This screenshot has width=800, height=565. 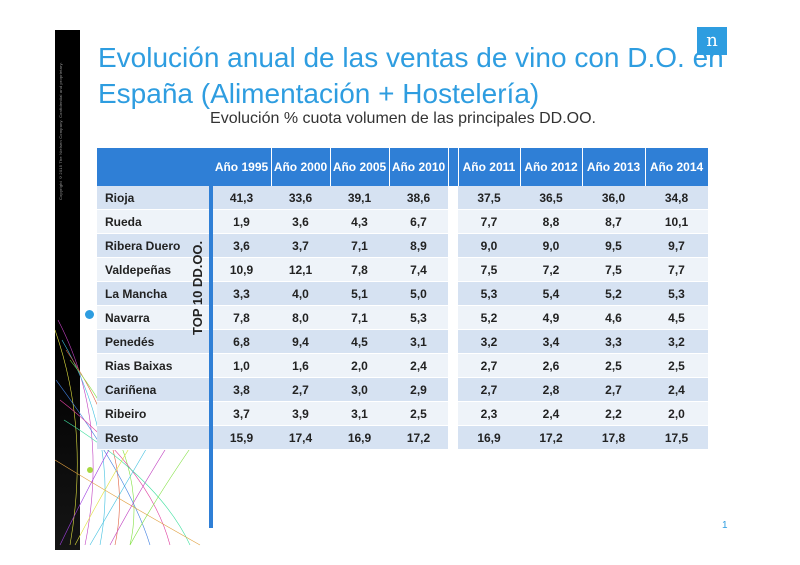 What do you see at coordinates (300, 198) in the screenshot?
I see `table-cell: 33,6` at bounding box center [300, 198].